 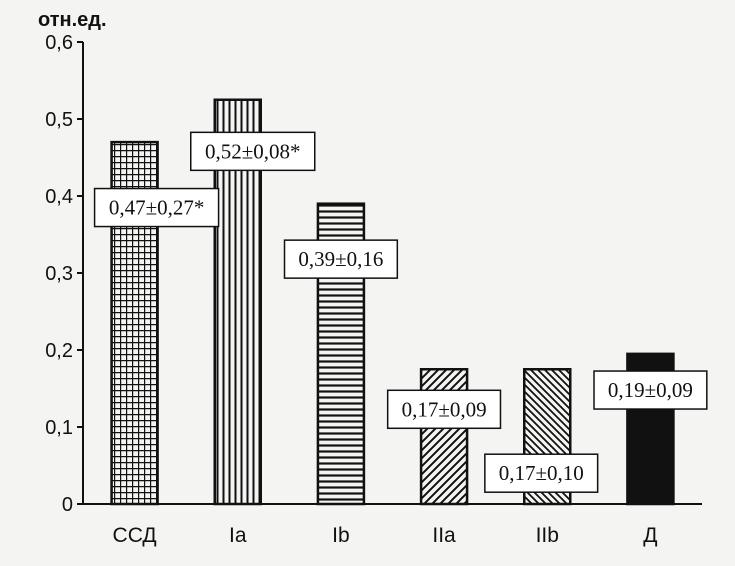 I want to click on y-tick-label: 0,5, so click(x=59, y=120).